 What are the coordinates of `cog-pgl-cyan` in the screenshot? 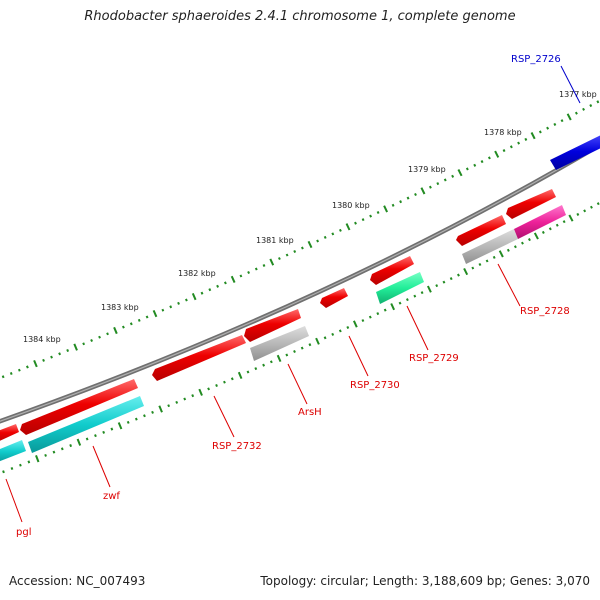 It's located at (13, 451).